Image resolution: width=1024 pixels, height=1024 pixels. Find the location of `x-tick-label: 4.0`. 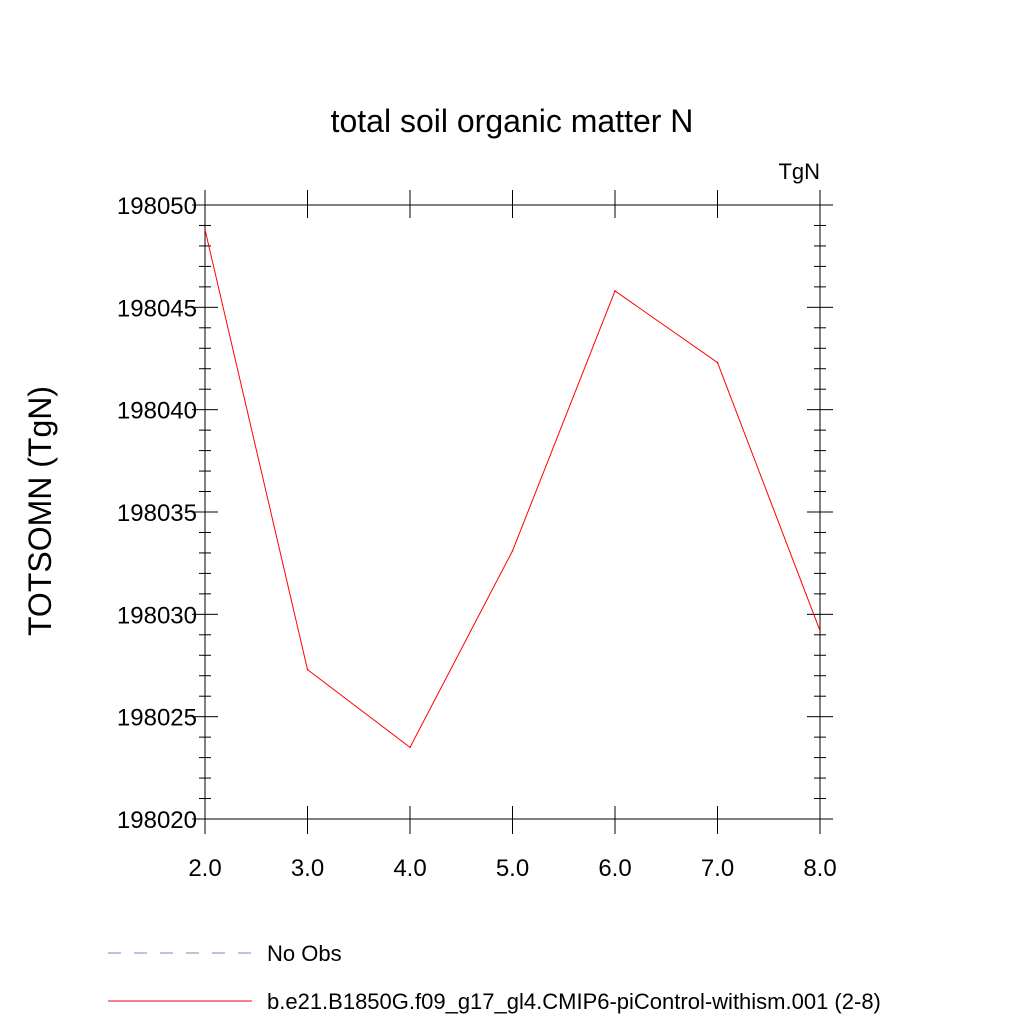

x-tick-label: 4.0 is located at coordinates (409, 868).